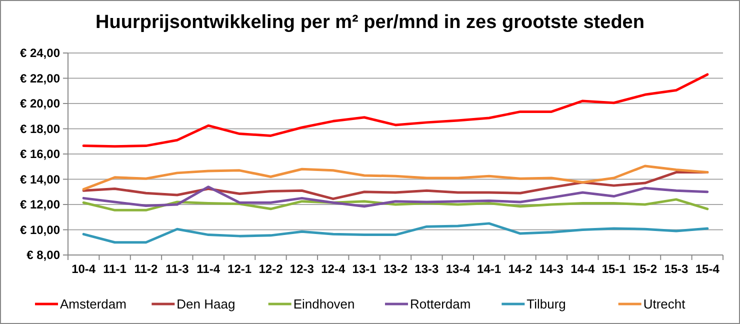 This screenshot has width=740, height=324. What do you see at coordinates (440, 304) in the screenshot?
I see `legend-label: Rotterdam` at bounding box center [440, 304].